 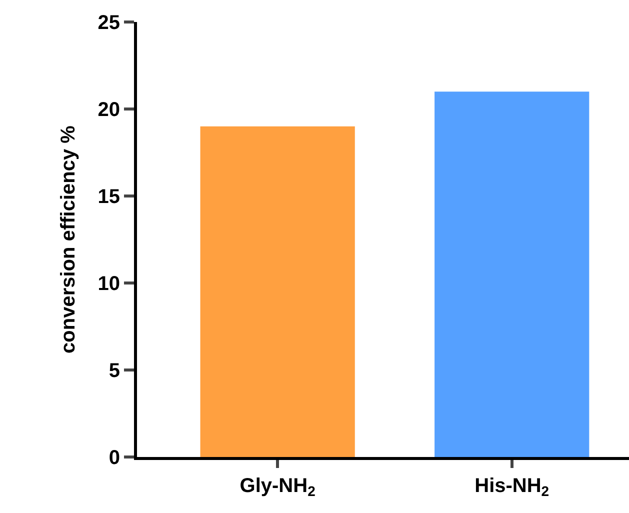 I want to click on y-tick-label: 0, so click(x=114, y=458).